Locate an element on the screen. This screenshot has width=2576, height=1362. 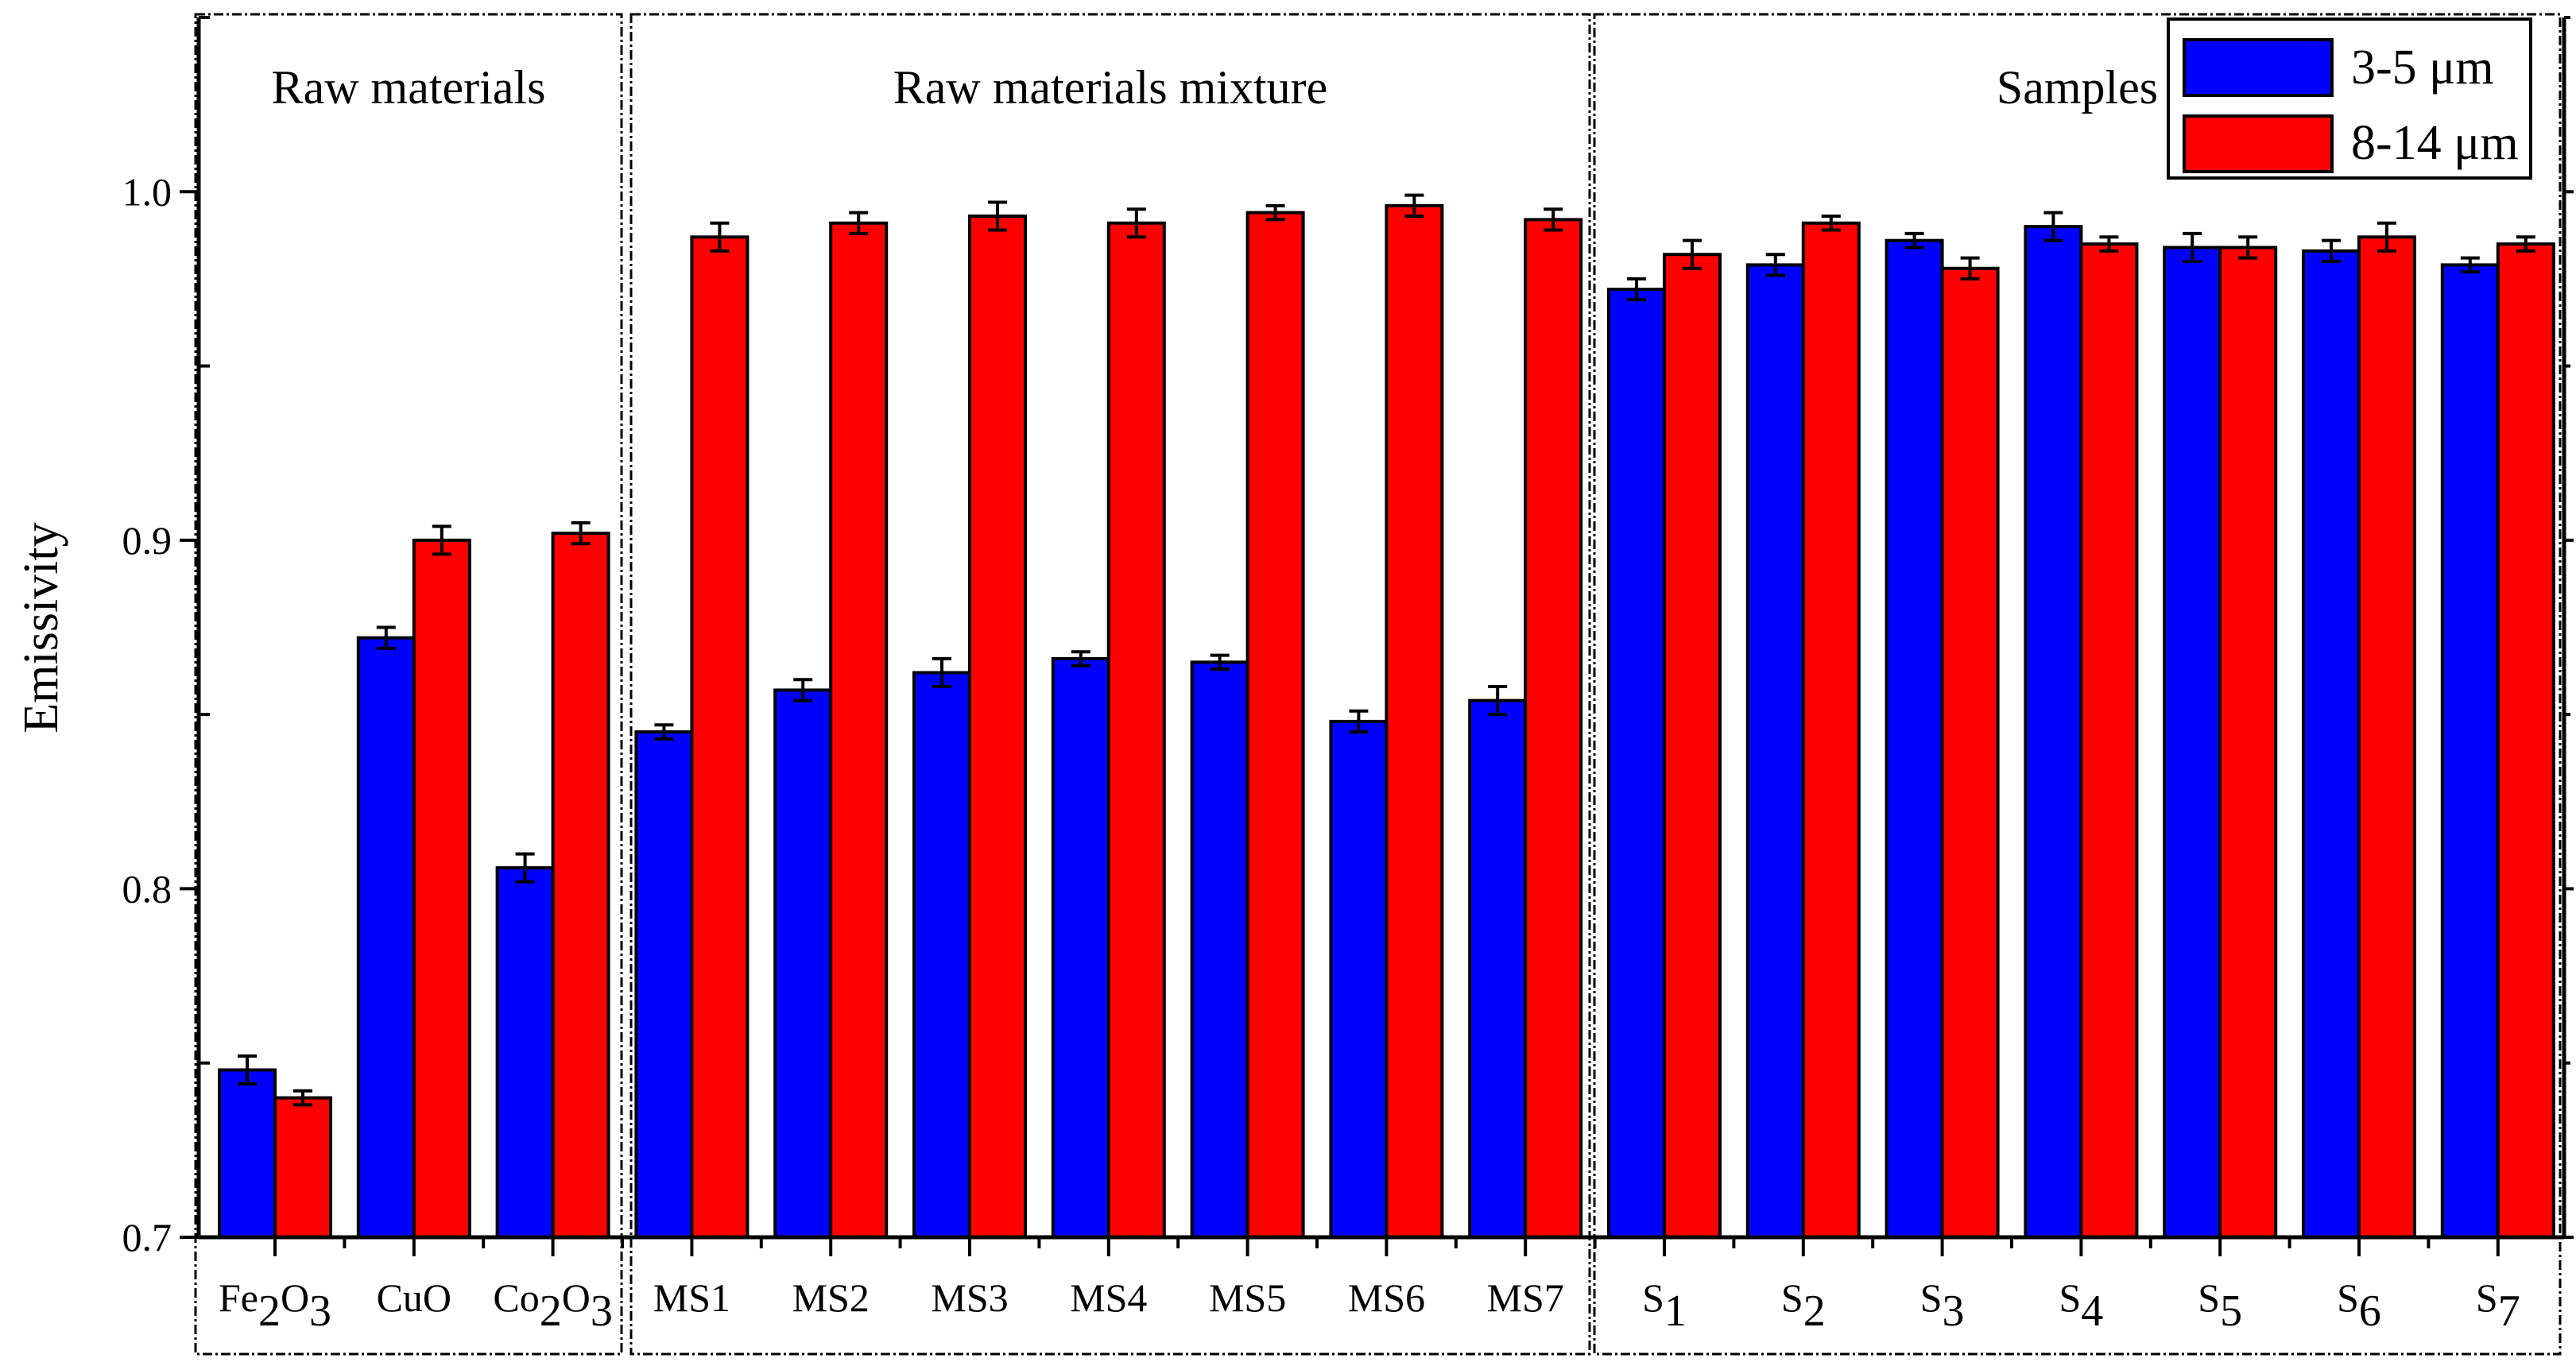
y-axis-title: Emissivity is located at coordinates (41, 627).